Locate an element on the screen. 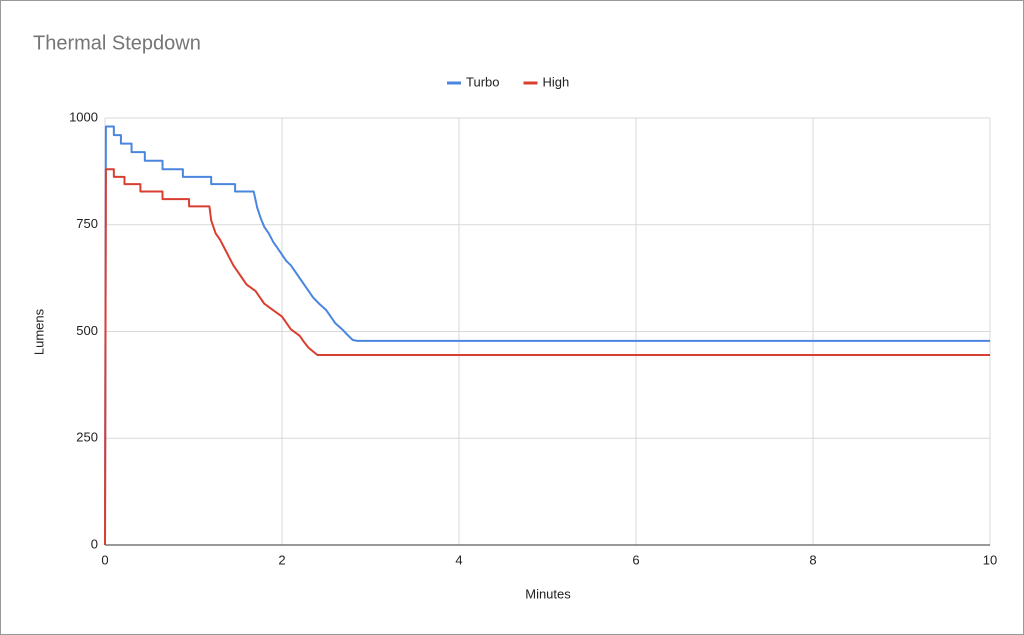 The width and height of the screenshot is (1024, 635). y-tick-label: 500 is located at coordinates (87, 330).